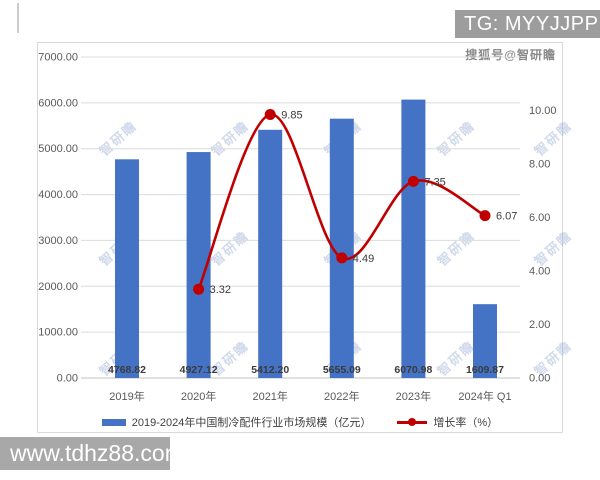 This screenshot has width=600, height=480. Describe the element at coordinates (506, 217) in the screenshot. I see `line-value-label: 6.07` at that location.